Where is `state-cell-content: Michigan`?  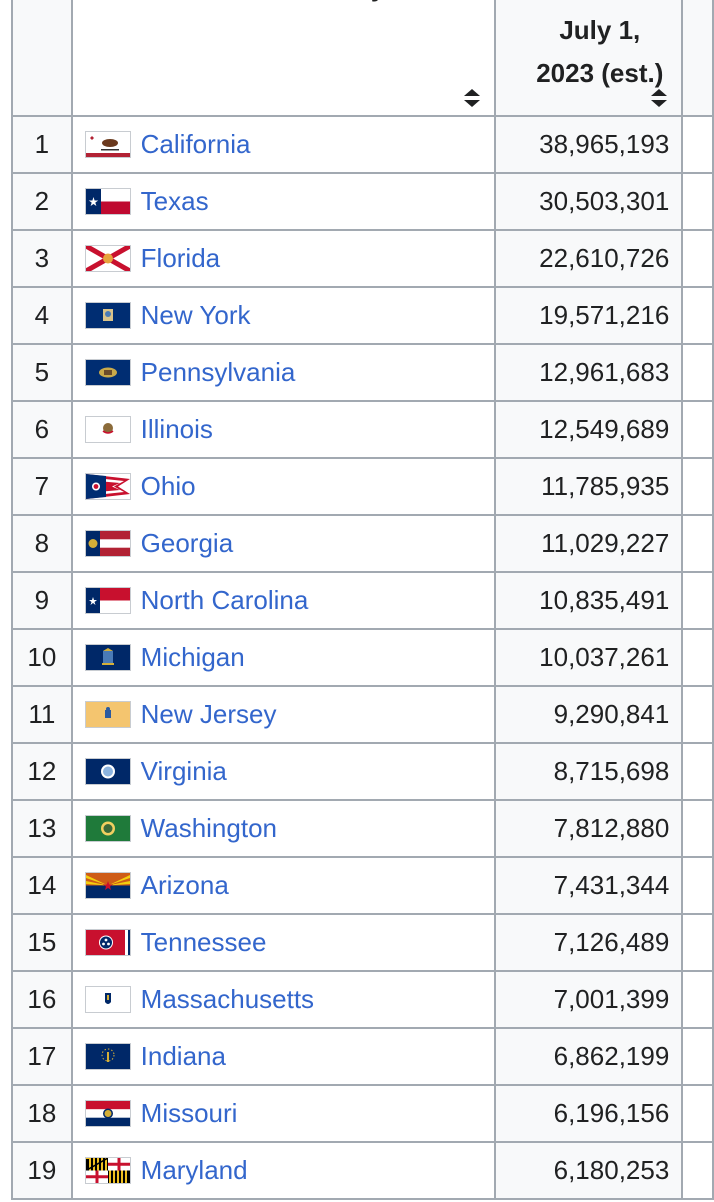 state-cell-content: Michigan is located at coordinates (284, 657).